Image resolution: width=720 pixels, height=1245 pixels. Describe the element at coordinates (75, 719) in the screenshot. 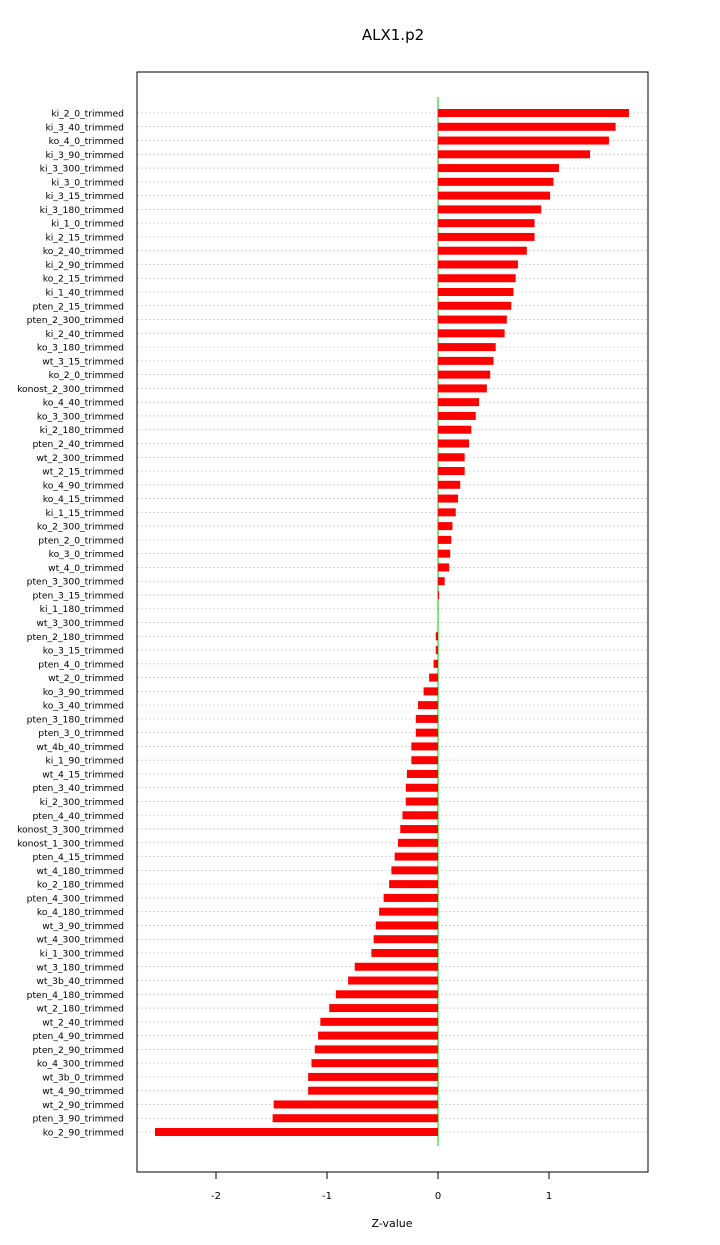

I see `category-label: pten_3_180_trimmed` at that location.